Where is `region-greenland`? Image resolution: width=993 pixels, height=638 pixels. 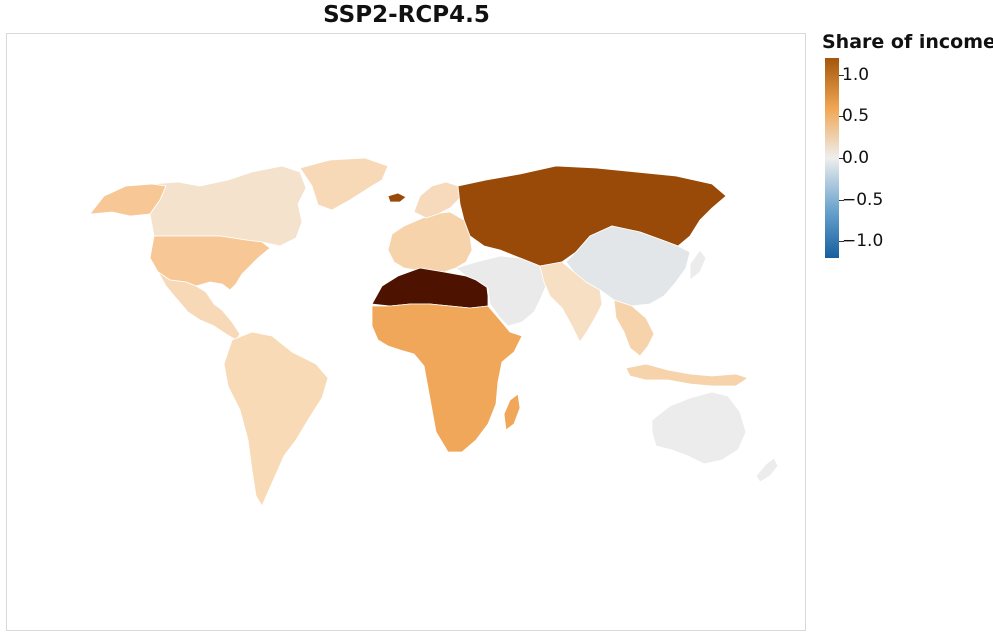 region-greenland is located at coordinates (344, 184).